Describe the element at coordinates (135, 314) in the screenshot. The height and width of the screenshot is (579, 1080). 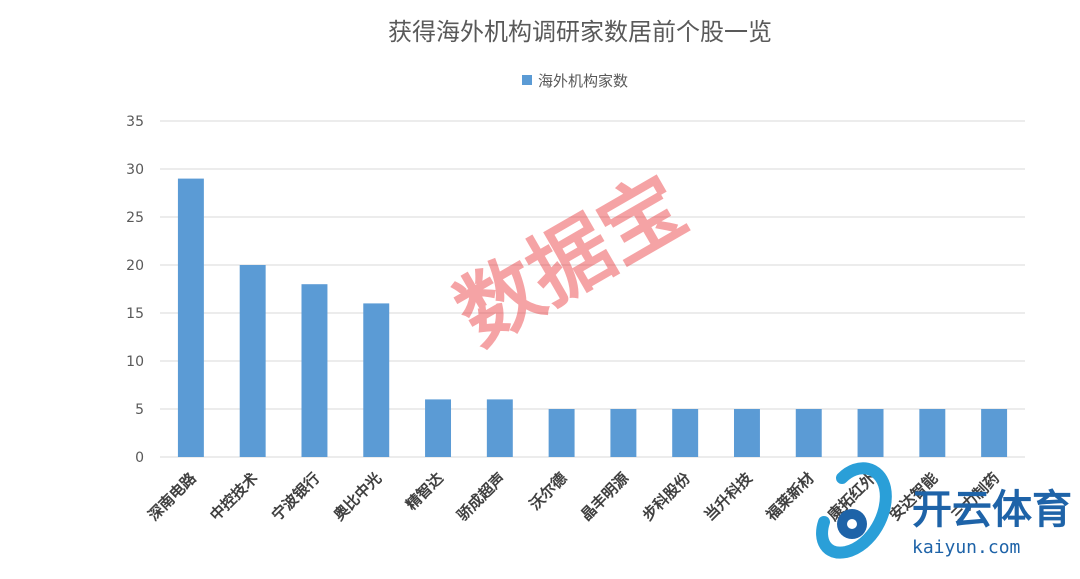
I see `y-tick-label: 15` at that location.